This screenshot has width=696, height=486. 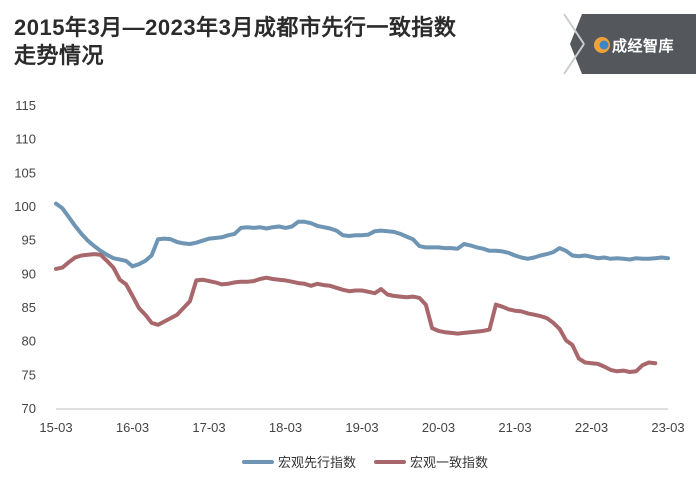 I want to click on x-tick-label: 21-03, so click(x=514, y=427).